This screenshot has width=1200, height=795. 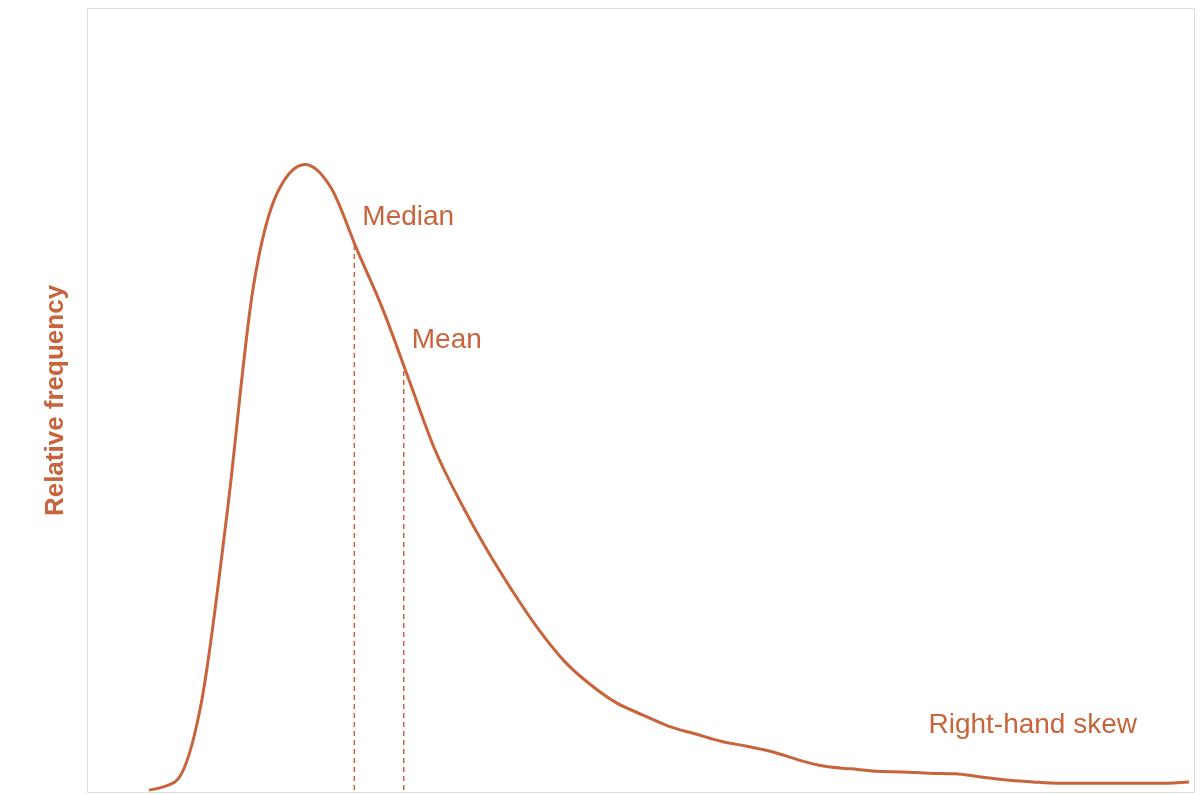 I want to click on annotation: Mean, so click(x=446, y=338).